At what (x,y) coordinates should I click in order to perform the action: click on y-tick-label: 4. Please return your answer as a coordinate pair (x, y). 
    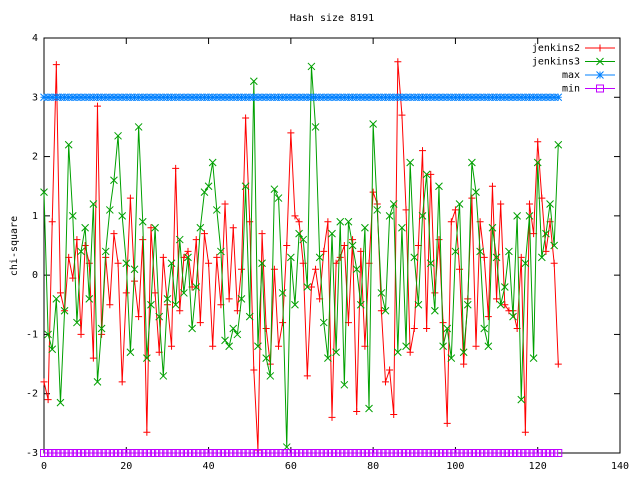
    Looking at the image, I should click on (35, 38).